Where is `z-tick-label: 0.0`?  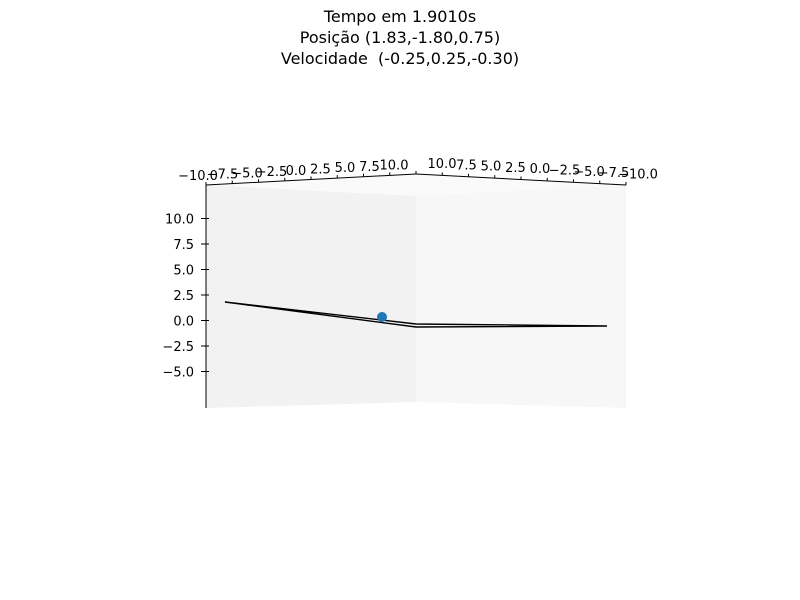 z-tick-label: 0.0 is located at coordinates (183, 322).